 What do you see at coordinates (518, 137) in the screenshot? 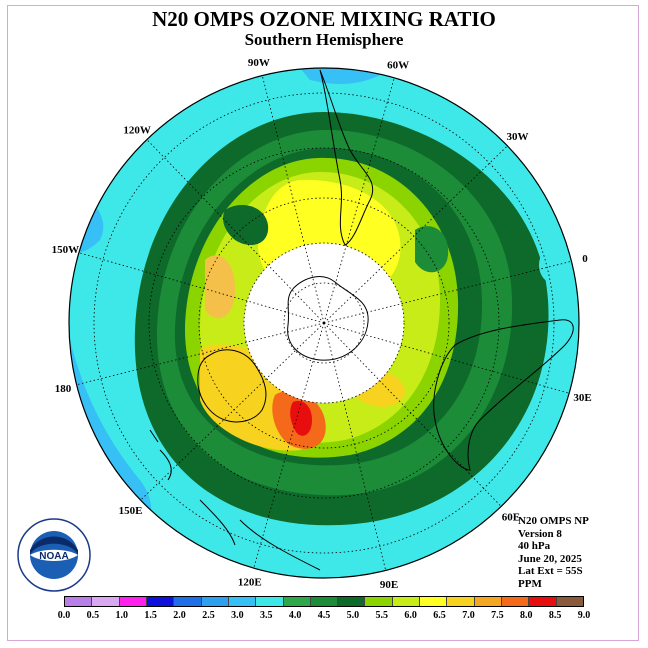
I see `longitude-label: 30W` at bounding box center [518, 137].